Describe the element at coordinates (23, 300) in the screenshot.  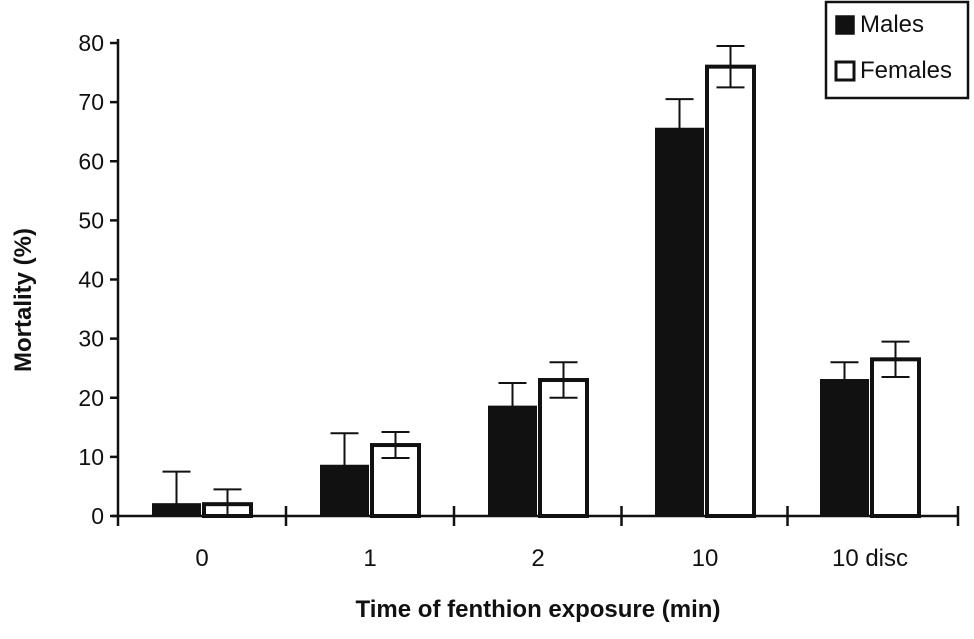
I see `y-axis-title: Mortality (%)` at that location.